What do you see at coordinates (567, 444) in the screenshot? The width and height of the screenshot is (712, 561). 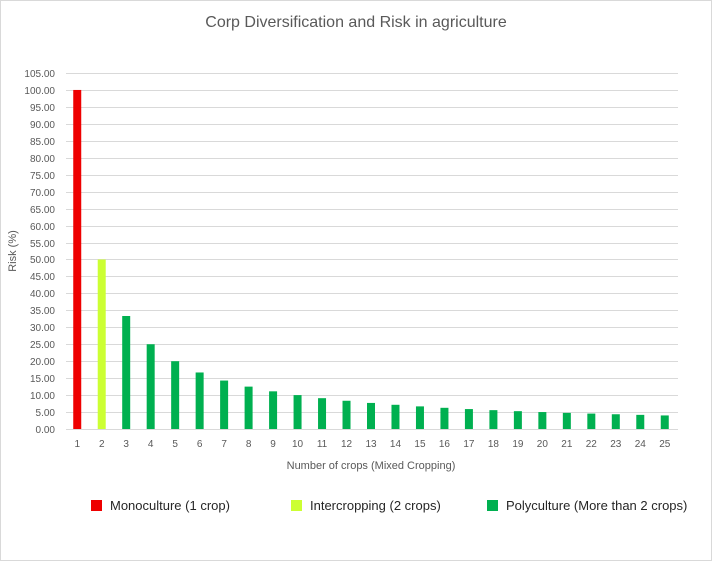 I see `x-tick-label: 21` at bounding box center [567, 444].